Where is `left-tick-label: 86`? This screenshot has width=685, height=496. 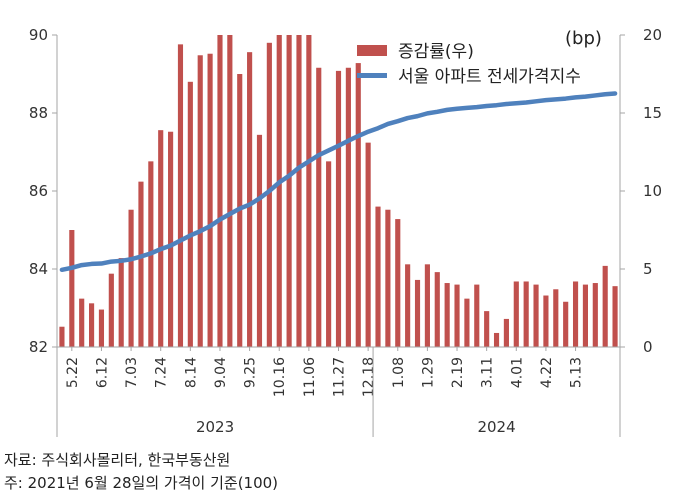 left-tick-label: 86 is located at coordinates (38, 191).